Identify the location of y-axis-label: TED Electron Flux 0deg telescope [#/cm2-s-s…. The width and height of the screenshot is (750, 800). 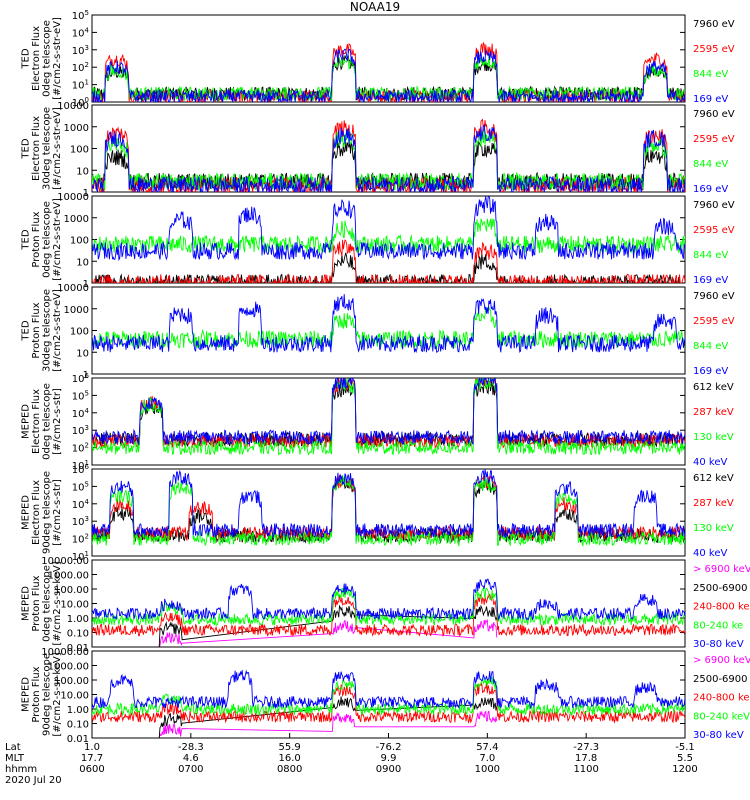
(41, 58).